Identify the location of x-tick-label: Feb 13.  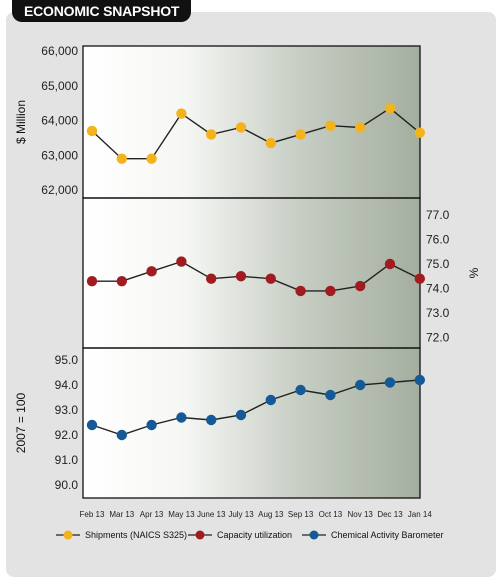
(92, 514).